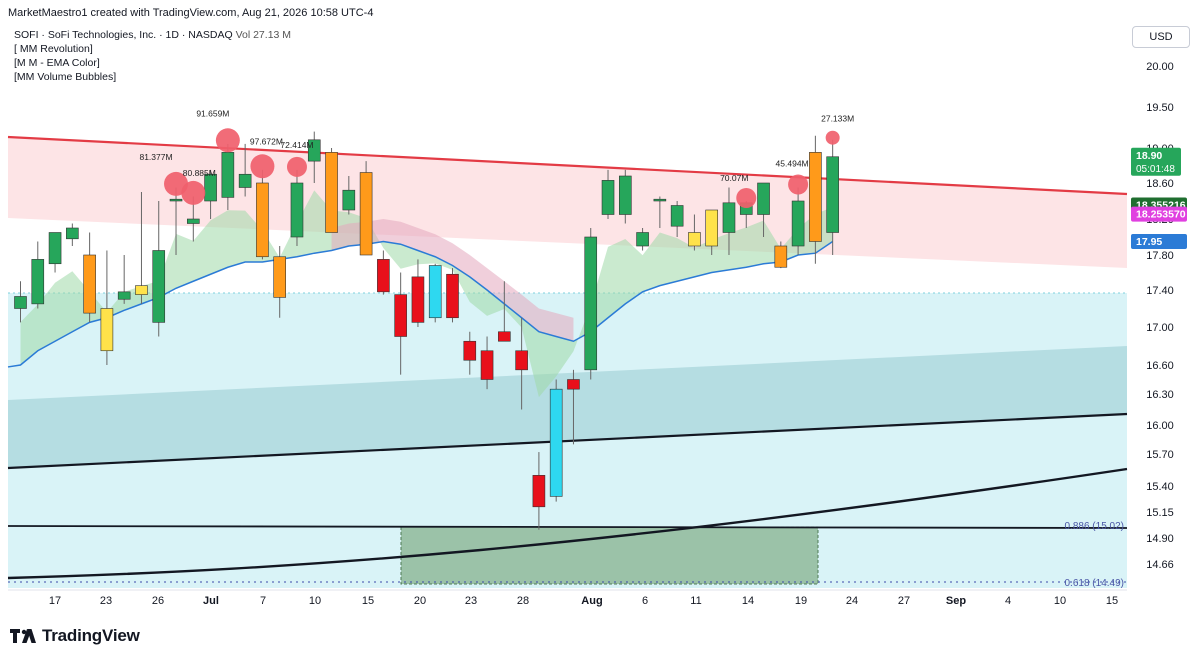  I want to click on y-tick-label: 16.30, so click(1160, 395).